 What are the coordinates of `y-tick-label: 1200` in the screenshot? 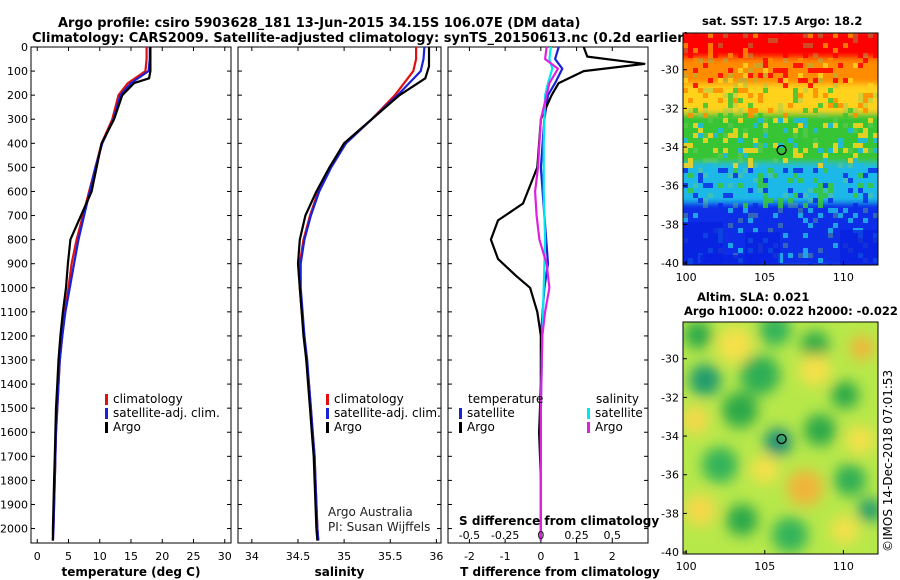 It's located at (14, 336).